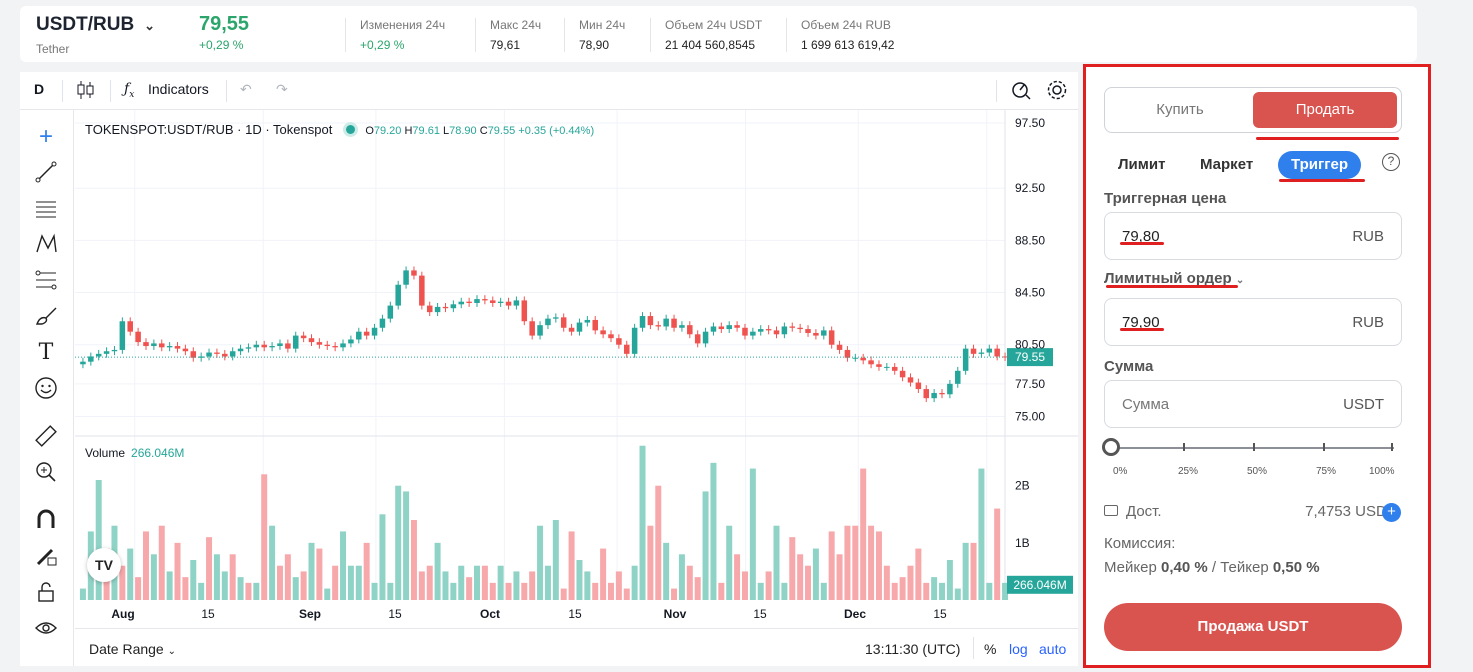 Image resolution: width=1473 pixels, height=672 pixels. What do you see at coordinates (86, 91) in the screenshot?
I see `candles-icon` at bounding box center [86, 91].